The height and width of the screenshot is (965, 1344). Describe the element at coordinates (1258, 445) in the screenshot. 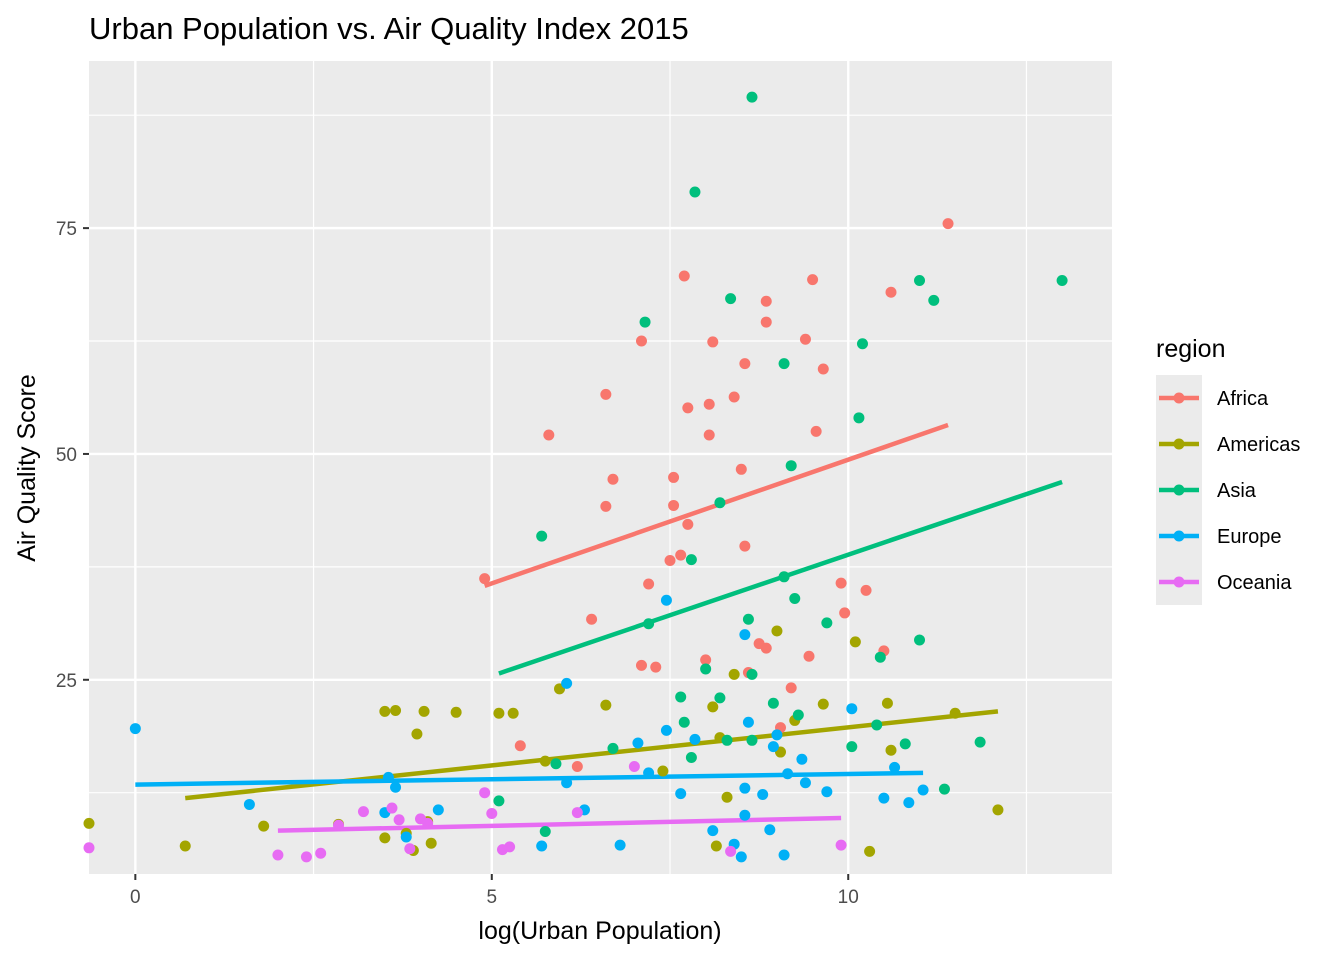

I see `legend-label-americas: Americas` at that location.